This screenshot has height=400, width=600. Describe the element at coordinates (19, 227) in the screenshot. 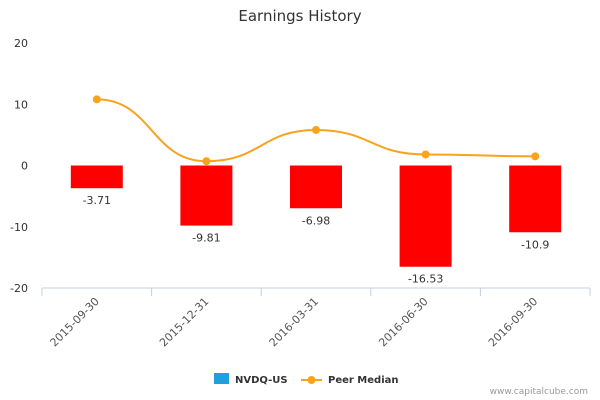

I see `y-tick-label: -10` at that location.